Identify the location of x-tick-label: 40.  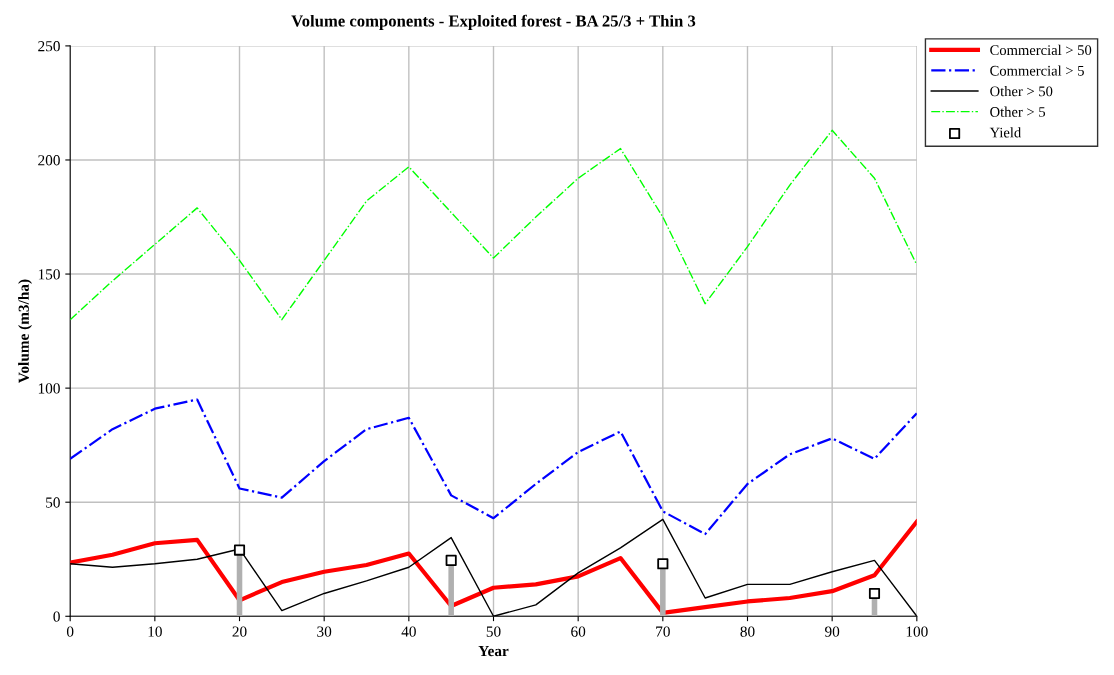
(408, 631).